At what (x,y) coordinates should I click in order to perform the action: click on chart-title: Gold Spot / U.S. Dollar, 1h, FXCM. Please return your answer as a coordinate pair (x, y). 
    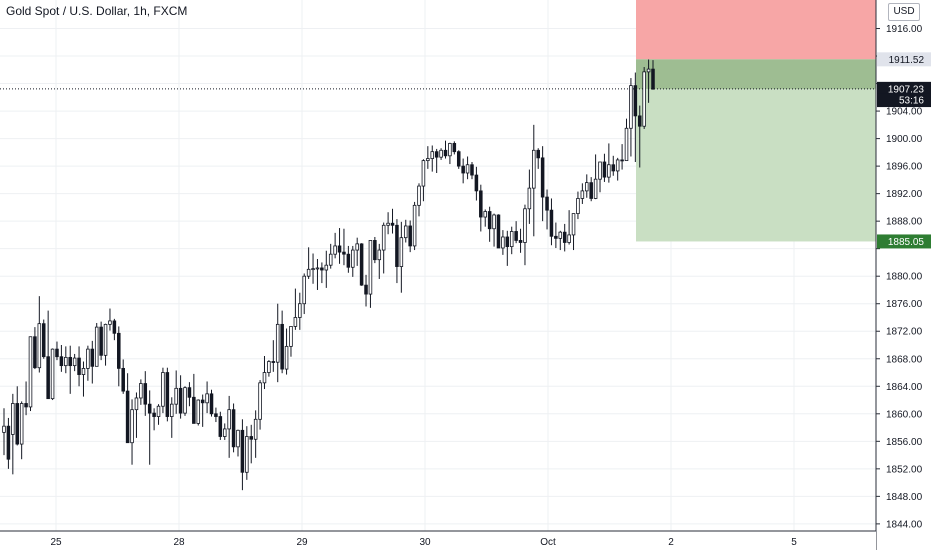
    Looking at the image, I should click on (97, 11).